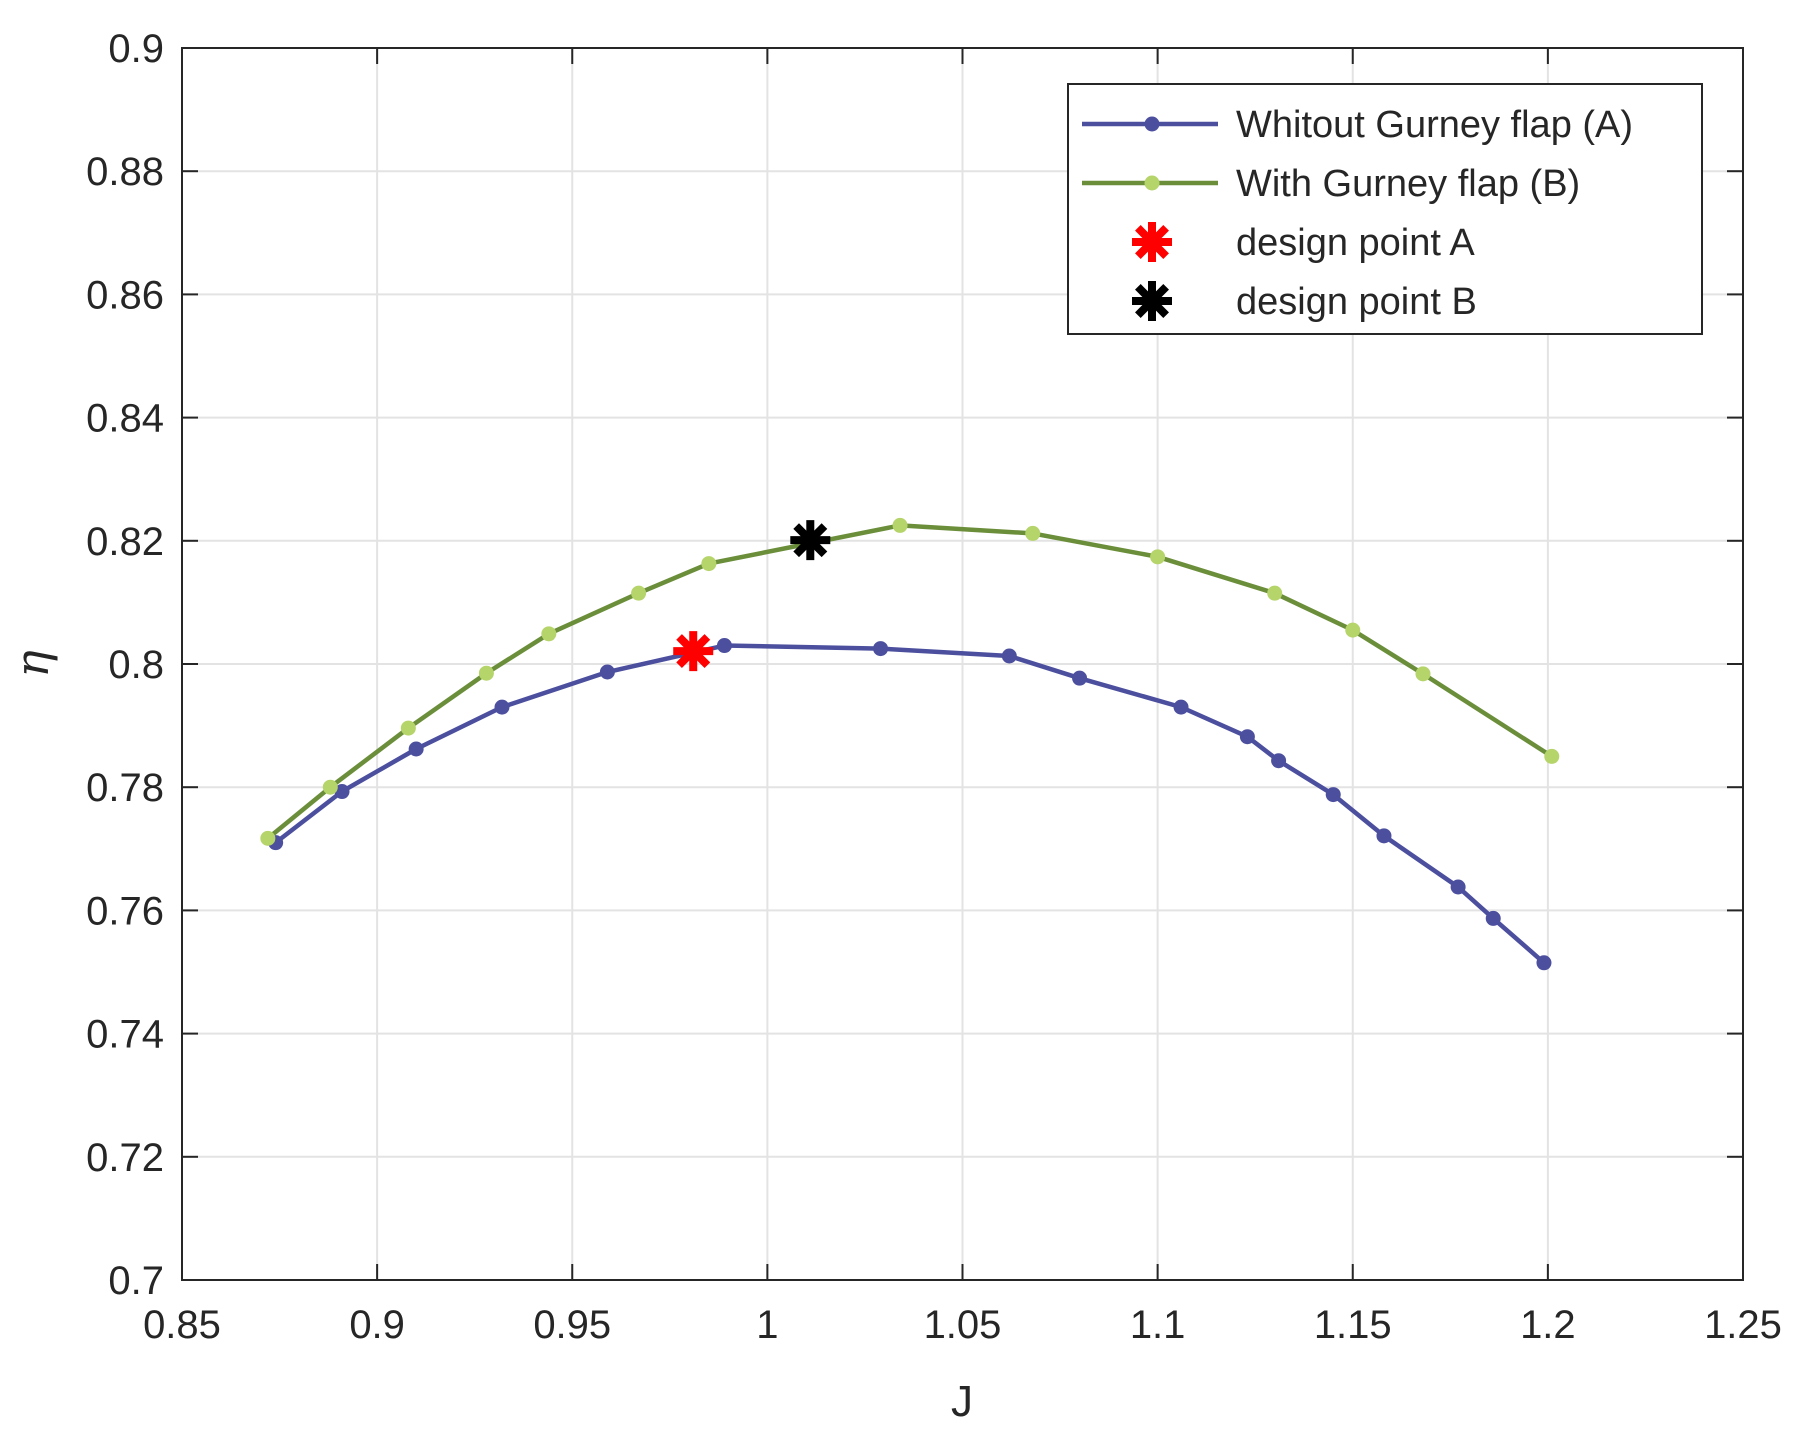 The width and height of the screenshot is (1801, 1444). Describe the element at coordinates (125, 788) in the screenshot. I see `y-tick-label: 0.78` at that location.